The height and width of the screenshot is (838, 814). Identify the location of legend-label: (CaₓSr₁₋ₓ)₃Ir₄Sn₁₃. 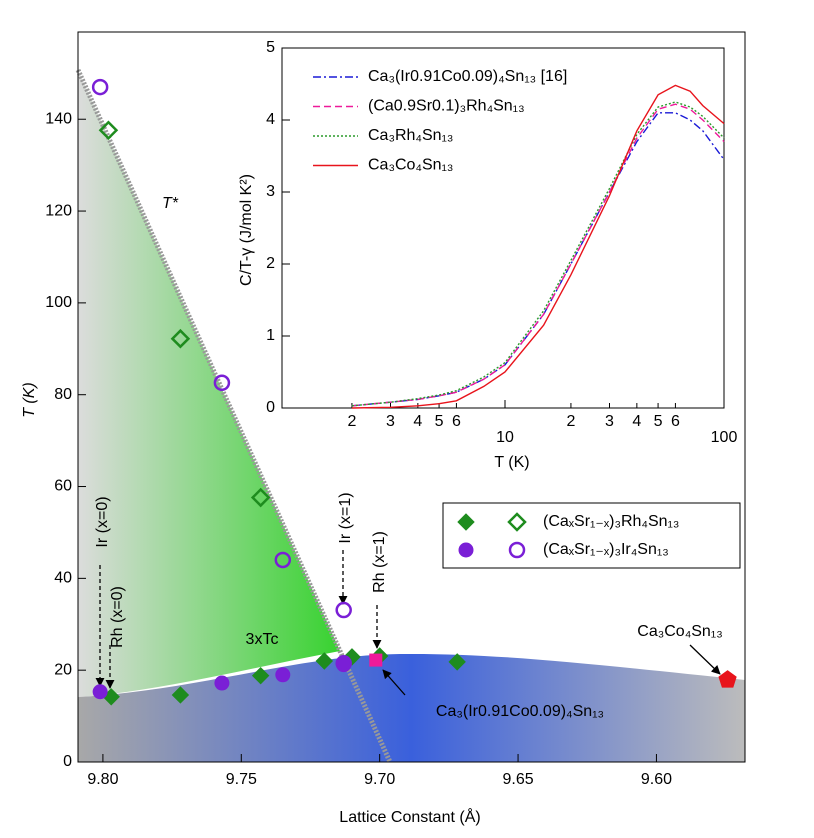
(606, 549).